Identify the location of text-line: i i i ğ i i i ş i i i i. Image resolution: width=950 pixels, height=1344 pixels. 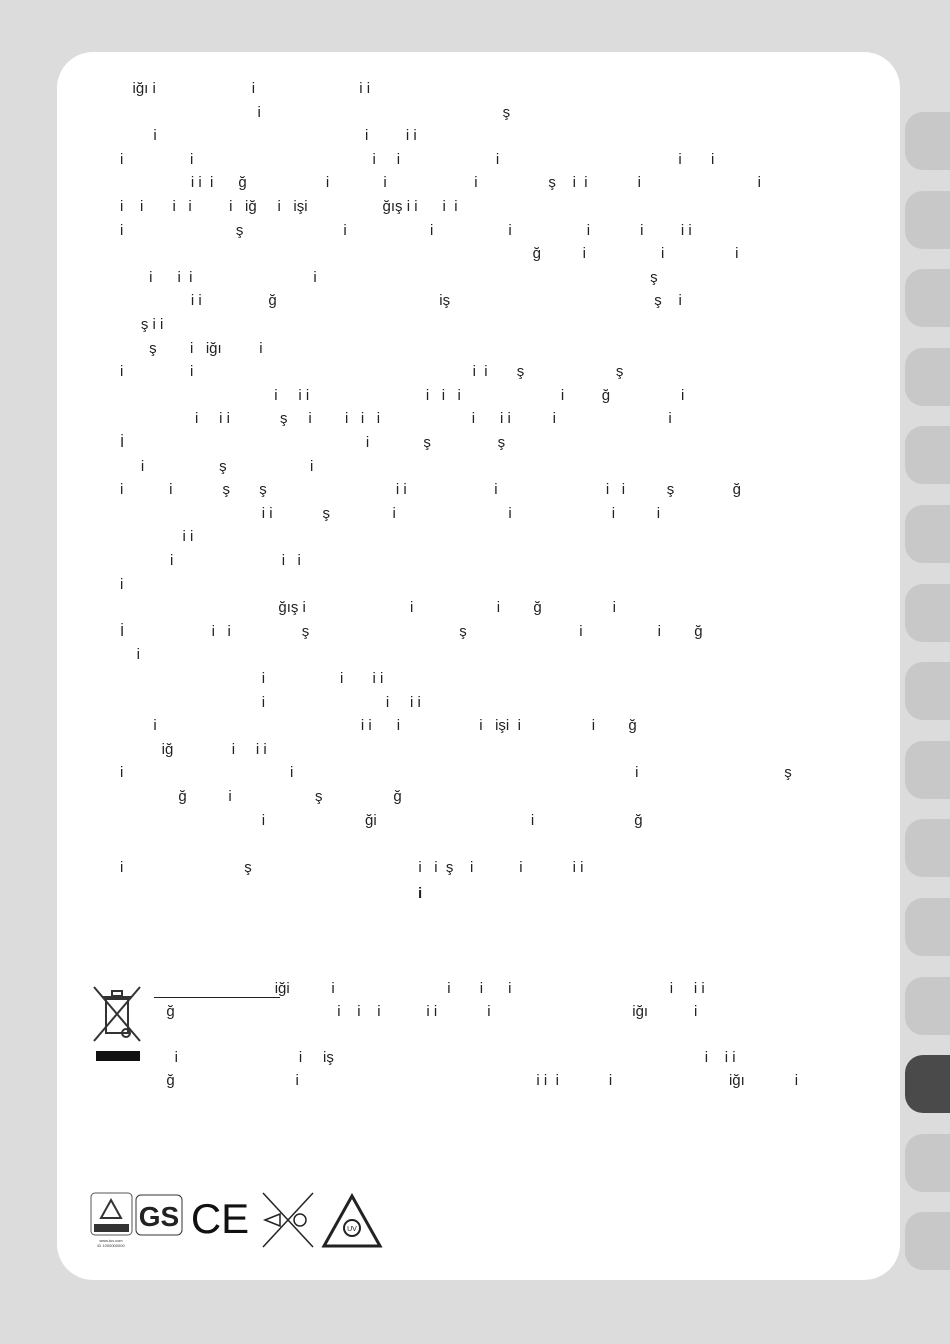
(440, 183).